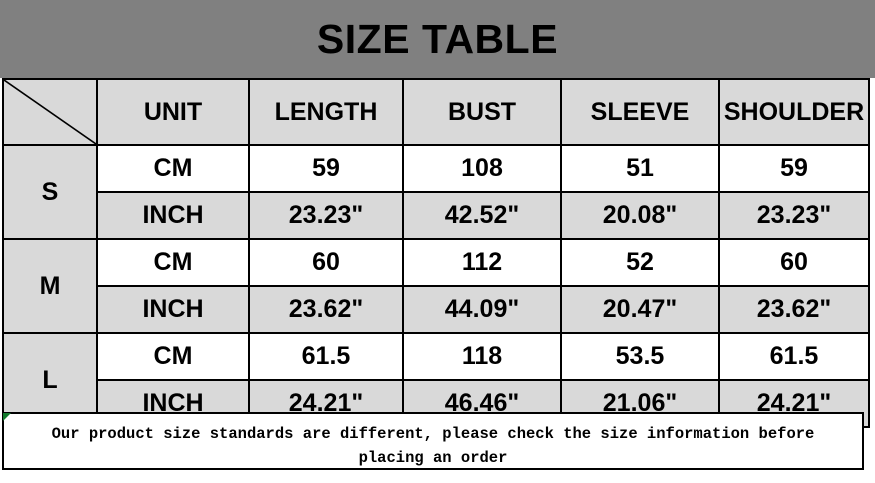  I want to click on column-header-length: LENGTH, so click(326, 112).